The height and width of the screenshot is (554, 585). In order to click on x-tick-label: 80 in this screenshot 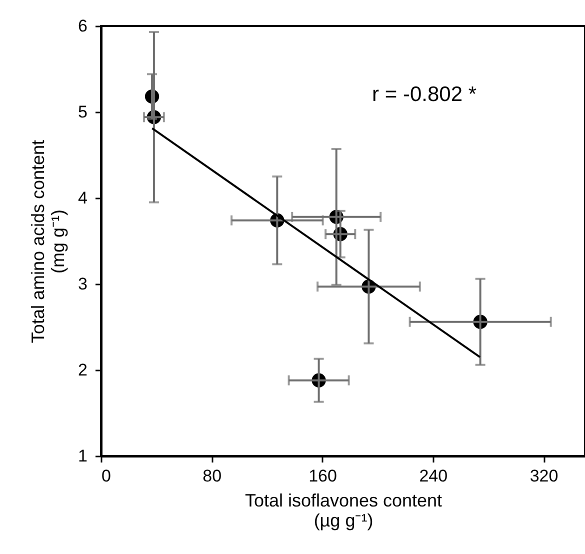, I will do `click(212, 476)`.